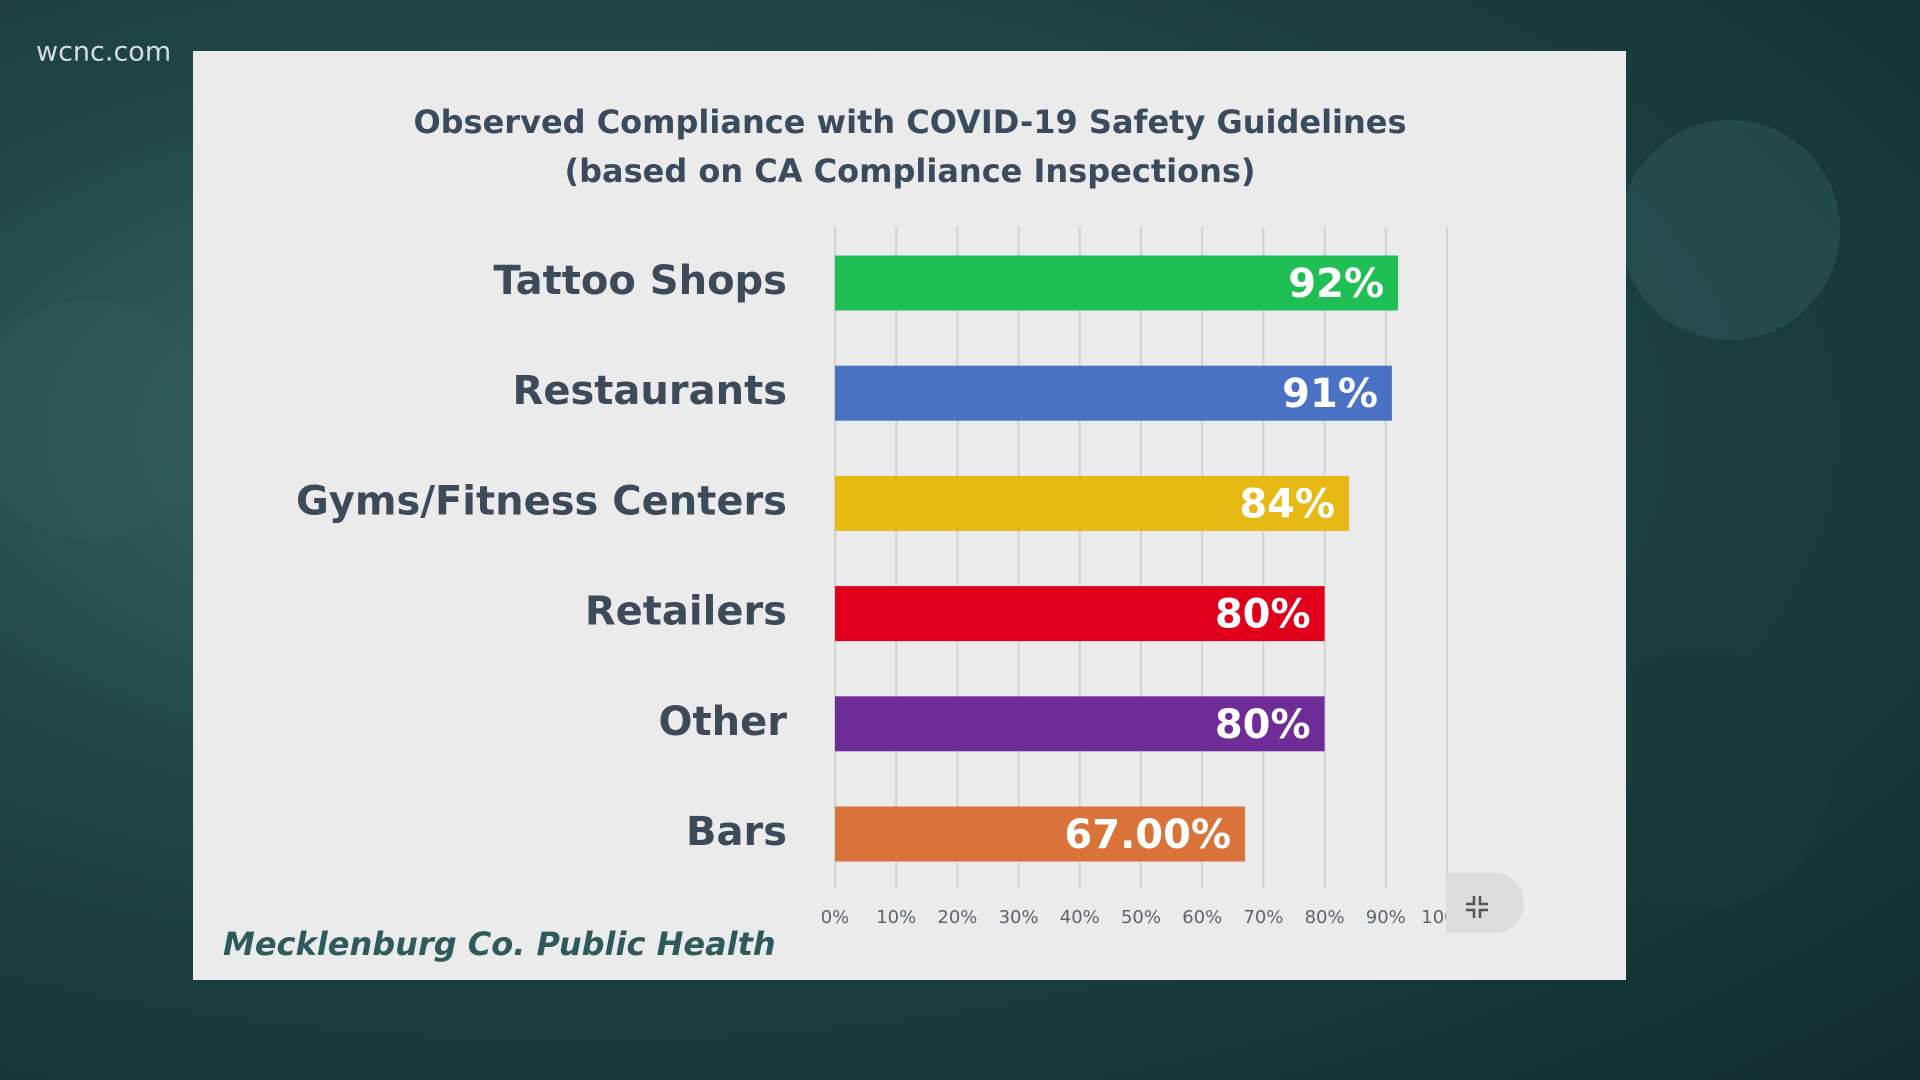  Describe the element at coordinates (499, 944) in the screenshot. I see `source: Mecklenburg Co. Public Health` at that location.